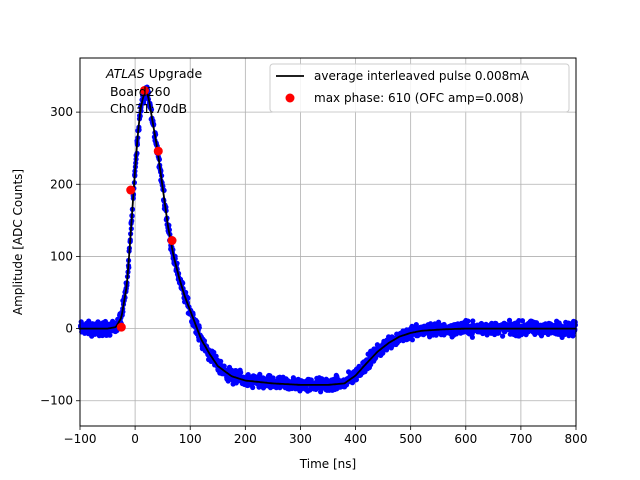 The image size is (640, 480). I want to click on annotation-channel: Ch031:70dB, so click(146, 108).